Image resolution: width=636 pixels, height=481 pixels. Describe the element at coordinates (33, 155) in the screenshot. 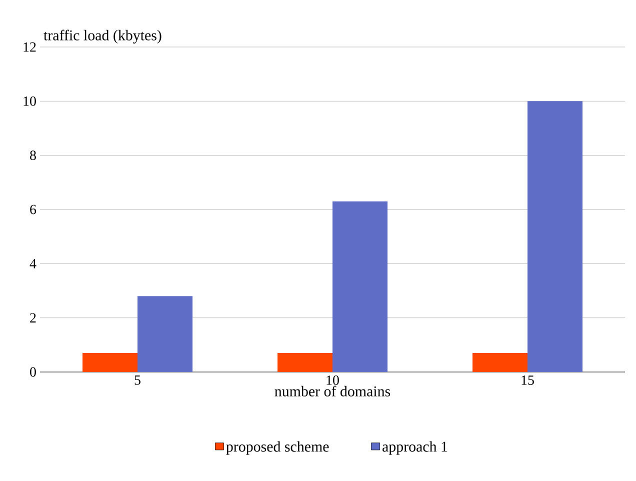

I see `y-tick-label: 8` at that location.